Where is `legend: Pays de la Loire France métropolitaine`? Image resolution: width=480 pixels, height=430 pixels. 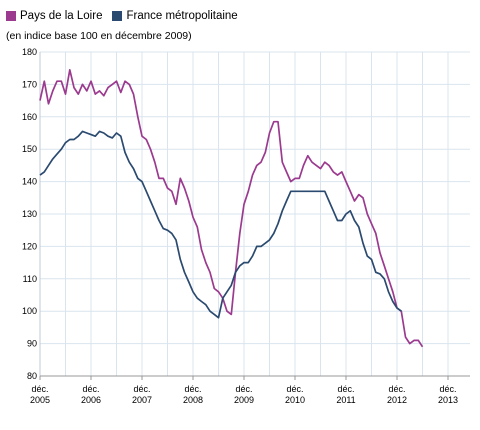 legend: Pays de la Loire France métropolitaine is located at coordinates (127, 16).